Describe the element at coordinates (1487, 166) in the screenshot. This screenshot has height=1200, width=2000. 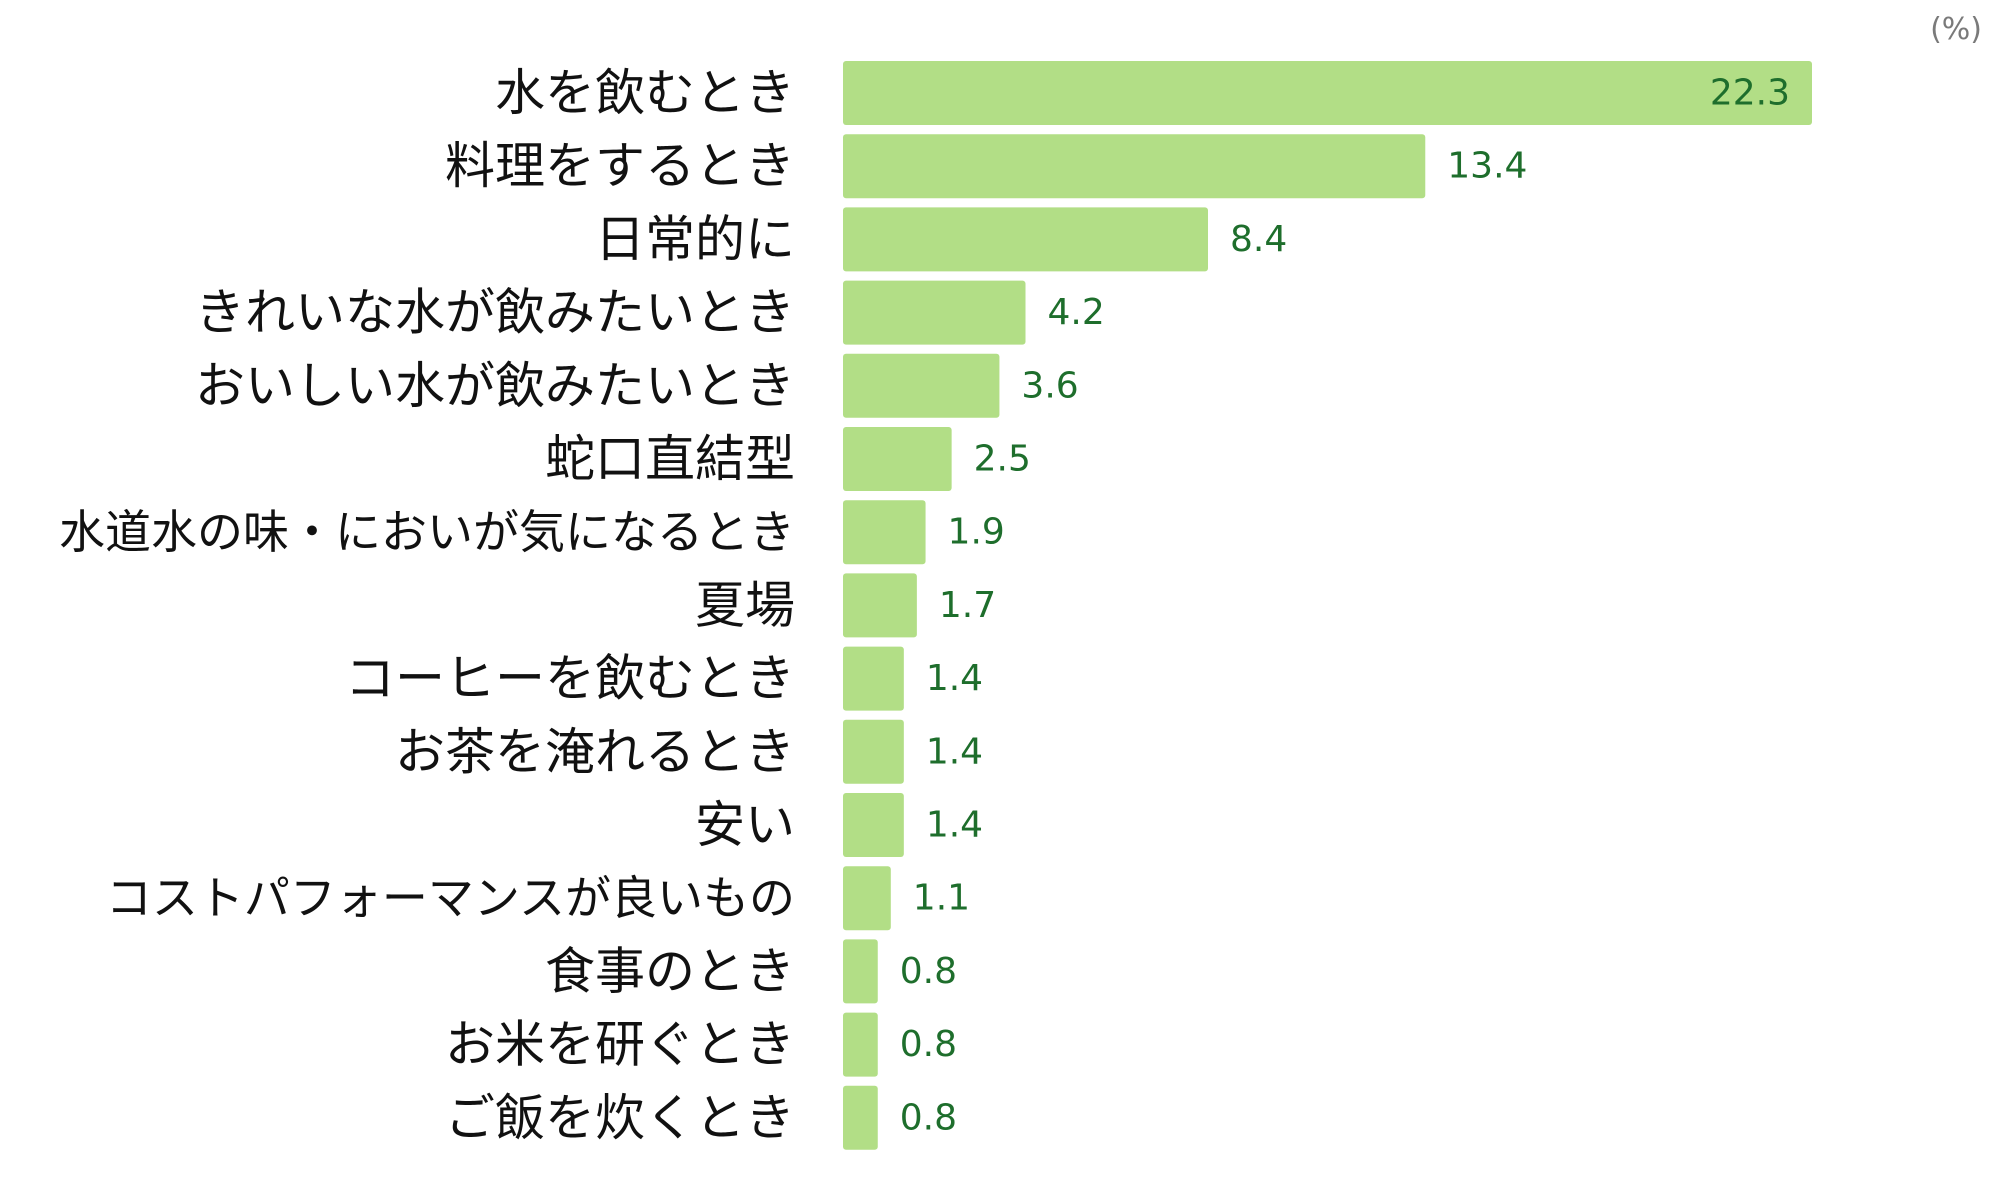
I see `value-label: 13.4` at that location.